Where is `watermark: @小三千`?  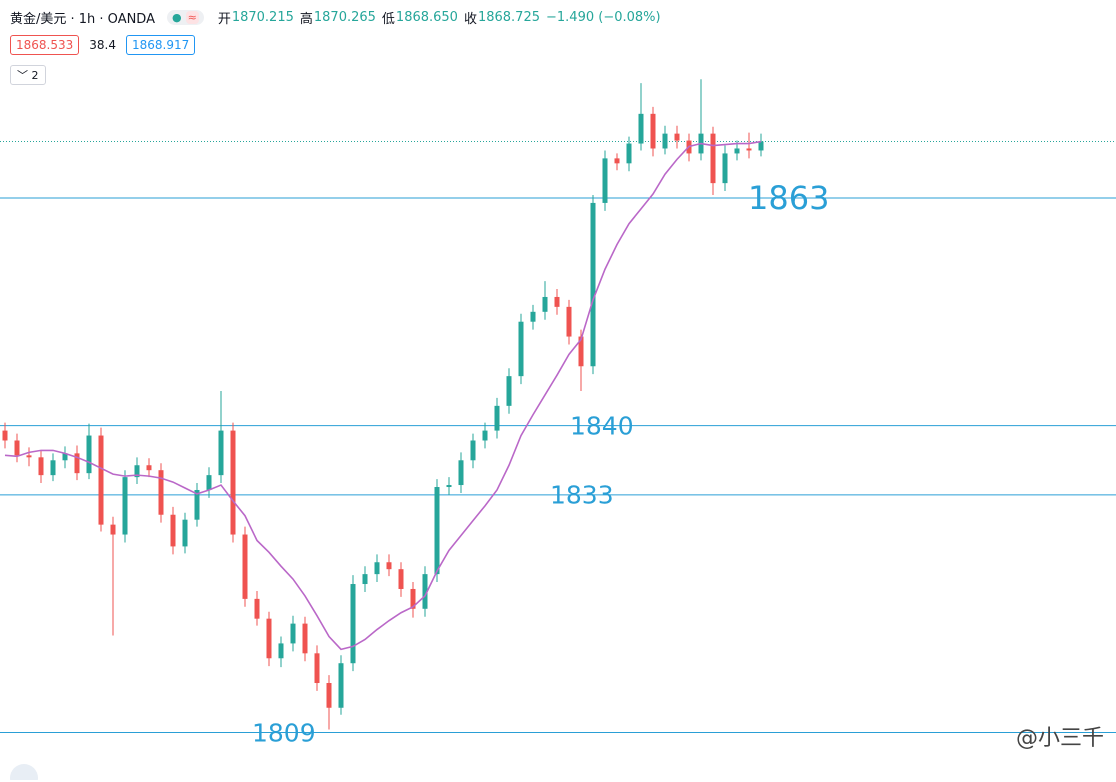 watermark: @小三千 is located at coordinates (1060, 736).